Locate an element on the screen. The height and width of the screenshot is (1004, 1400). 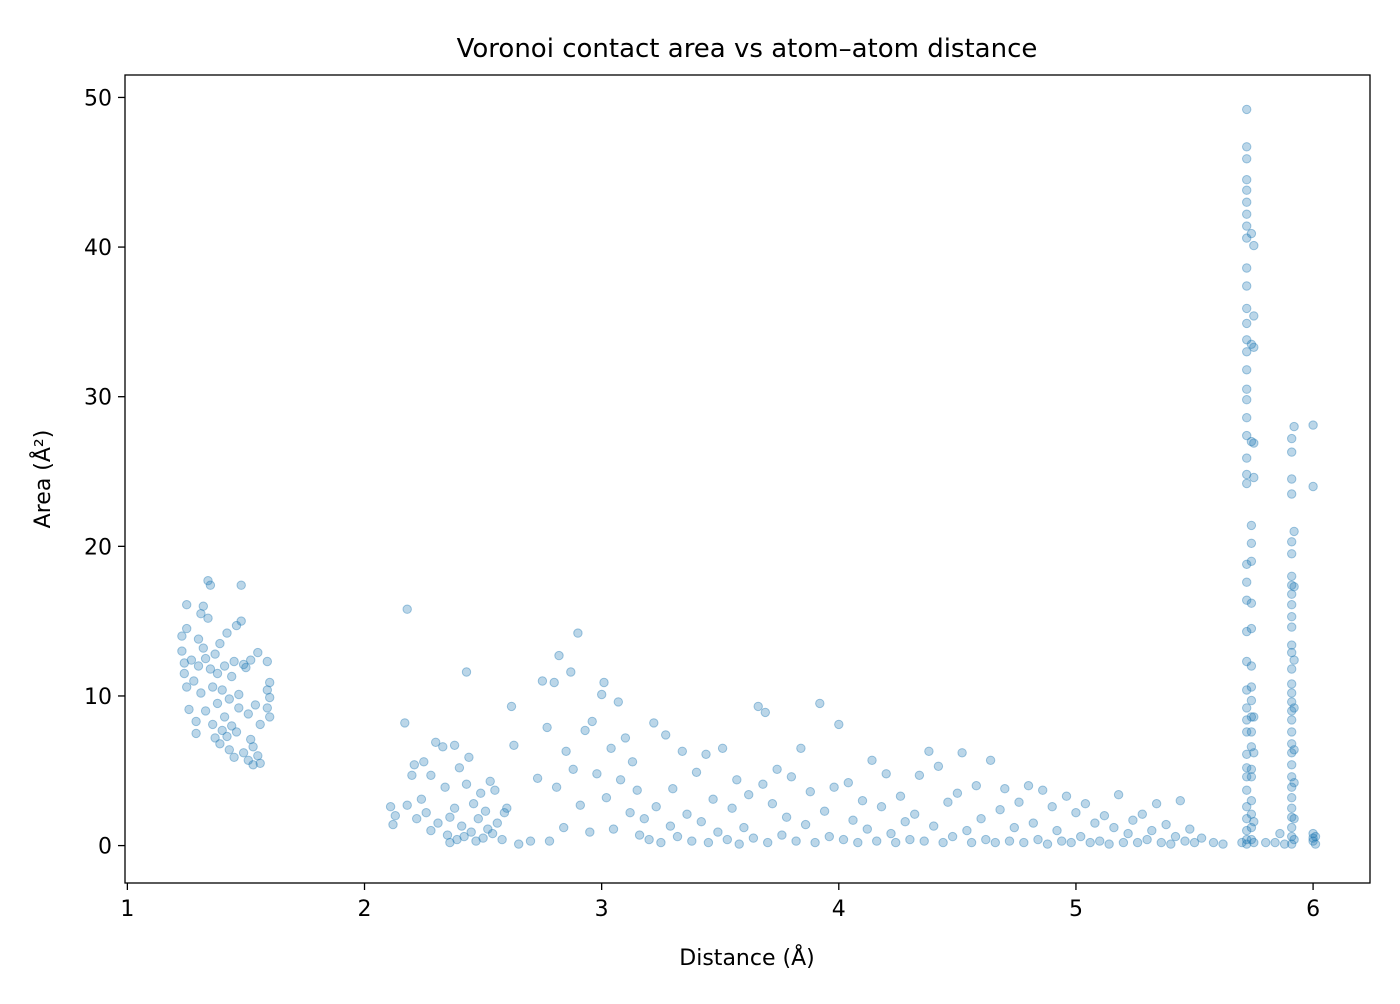
x-tick-label: 1 is located at coordinates (127, 909).